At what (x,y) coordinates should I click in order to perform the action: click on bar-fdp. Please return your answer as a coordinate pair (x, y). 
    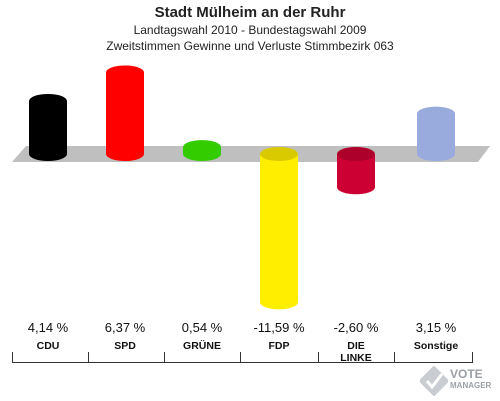
    Looking at the image, I should click on (279, 228).